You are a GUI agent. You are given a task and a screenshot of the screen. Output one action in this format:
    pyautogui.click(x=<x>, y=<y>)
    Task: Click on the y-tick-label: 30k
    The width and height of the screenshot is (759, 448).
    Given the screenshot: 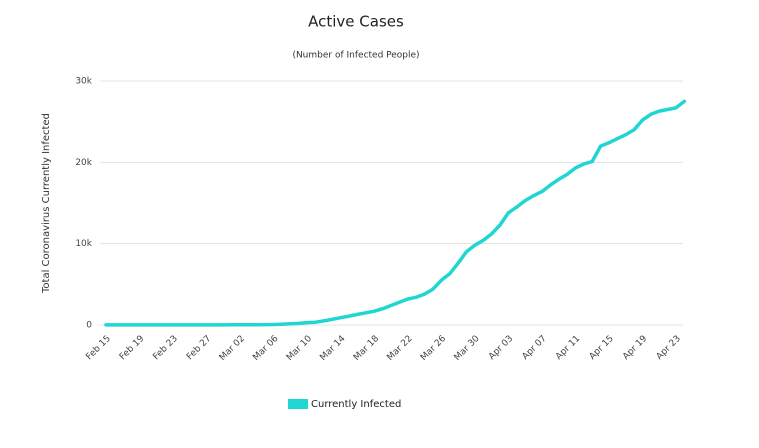 What is the action you would take?
    pyautogui.click(x=83, y=82)
    